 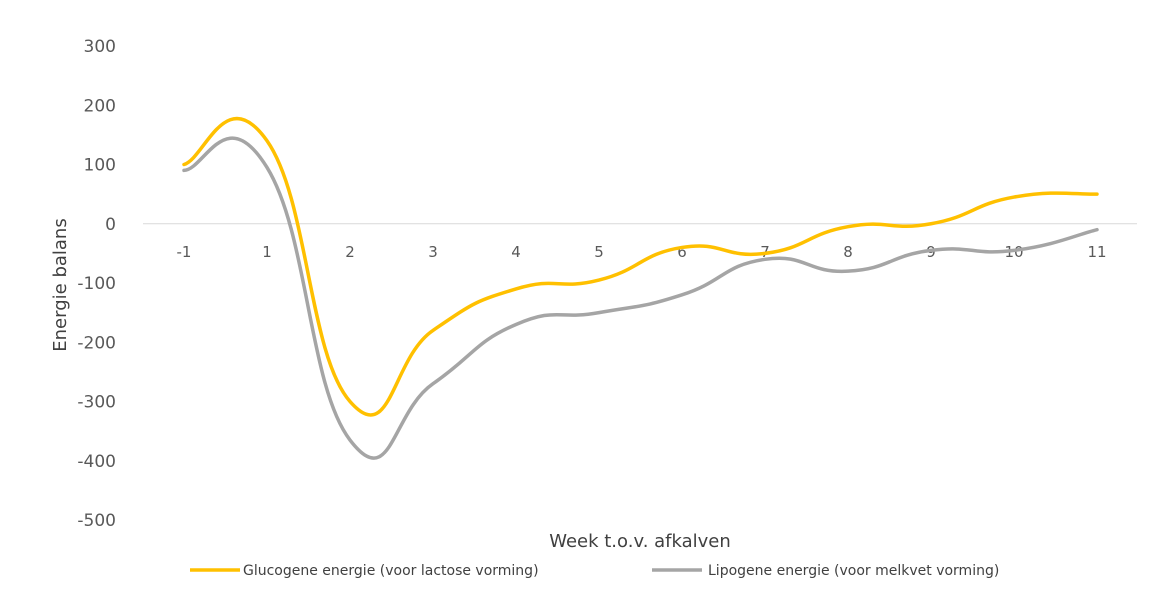 What do you see at coordinates (516, 252) in the screenshot?
I see `x-tick-label: 4` at bounding box center [516, 252].